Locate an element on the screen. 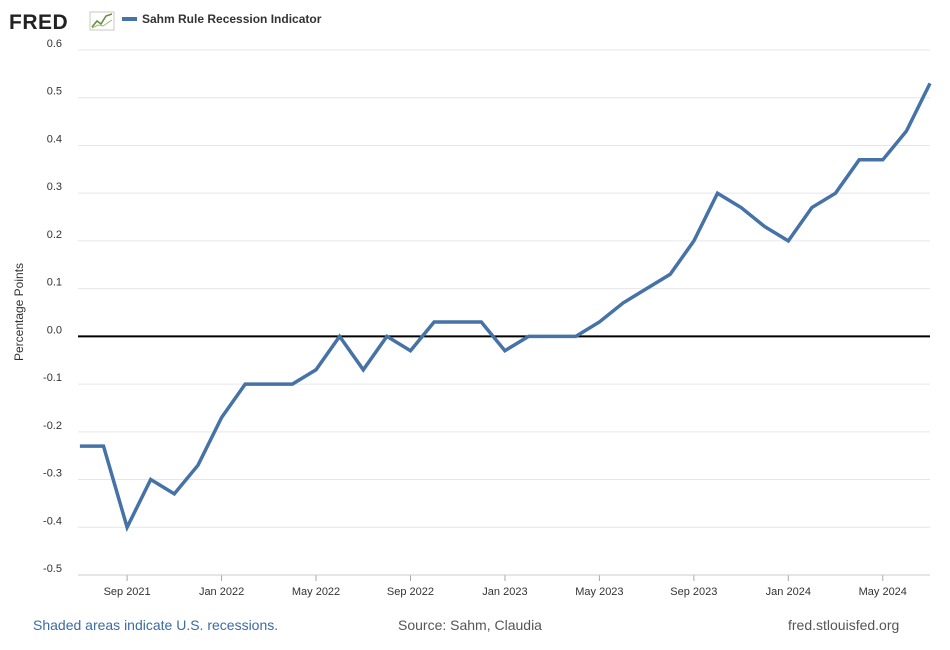  y-tick-label: -0.5 is located at coordinates (52, 569).